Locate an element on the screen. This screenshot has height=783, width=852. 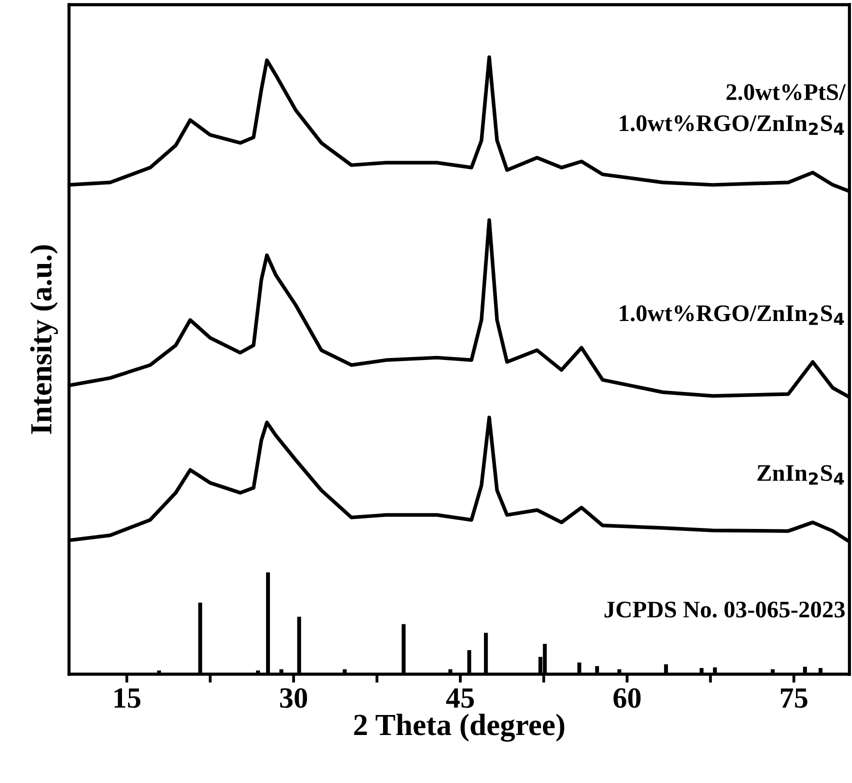
series-label: ZnIn$_{2}$S$_{4}$ is located at coordinates (800, 475).